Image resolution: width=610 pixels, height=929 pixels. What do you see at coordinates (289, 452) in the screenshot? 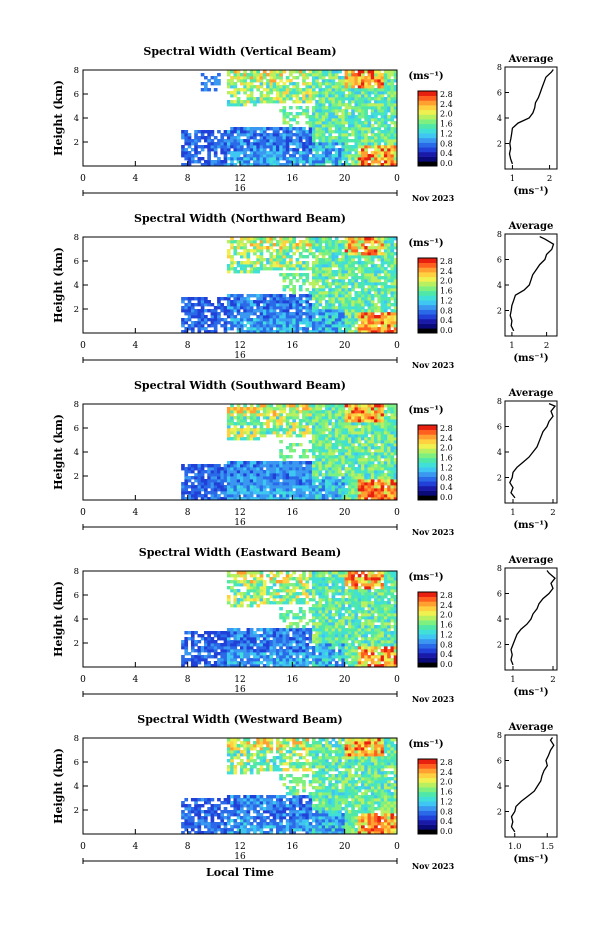
I see `heatmap-cells` at bounding box center [289, 452].